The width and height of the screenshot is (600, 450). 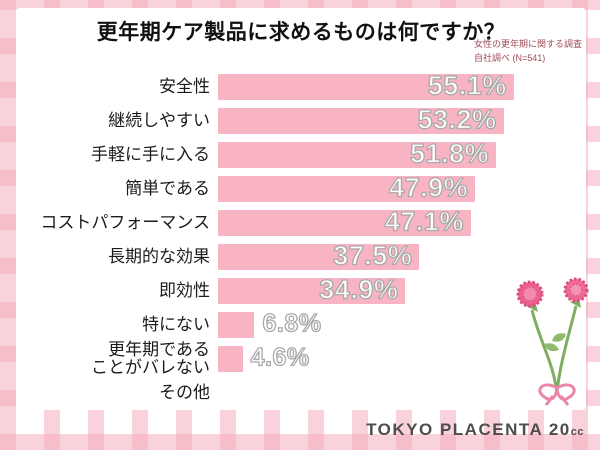 I want to click on category-label: その他, so click(x=184, y=392).